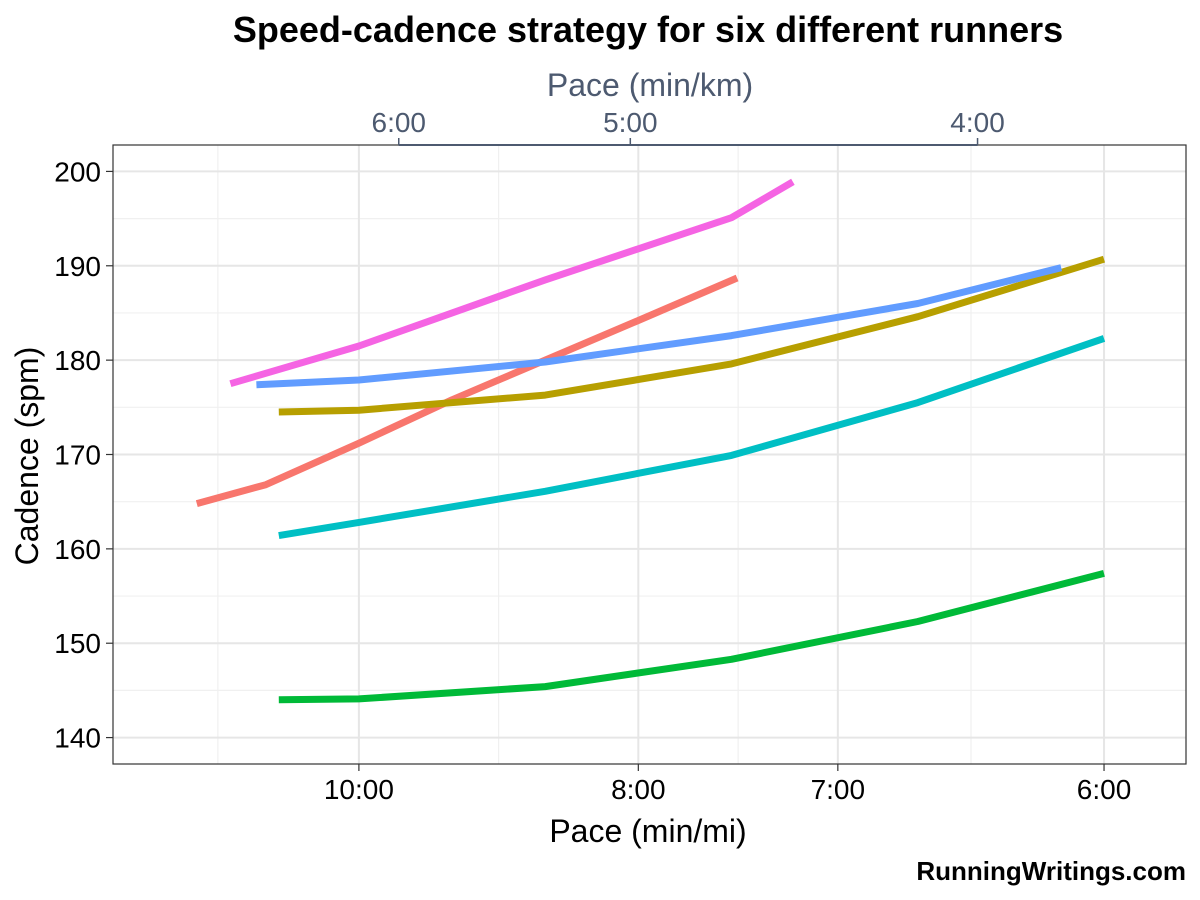 The height and width of the screenshot is (900, 1200). What do you see at coordinates (27, 456) in the screenshot?
I see `y-axis-title: Cadence (spm)` at bounding box center [27, 456].